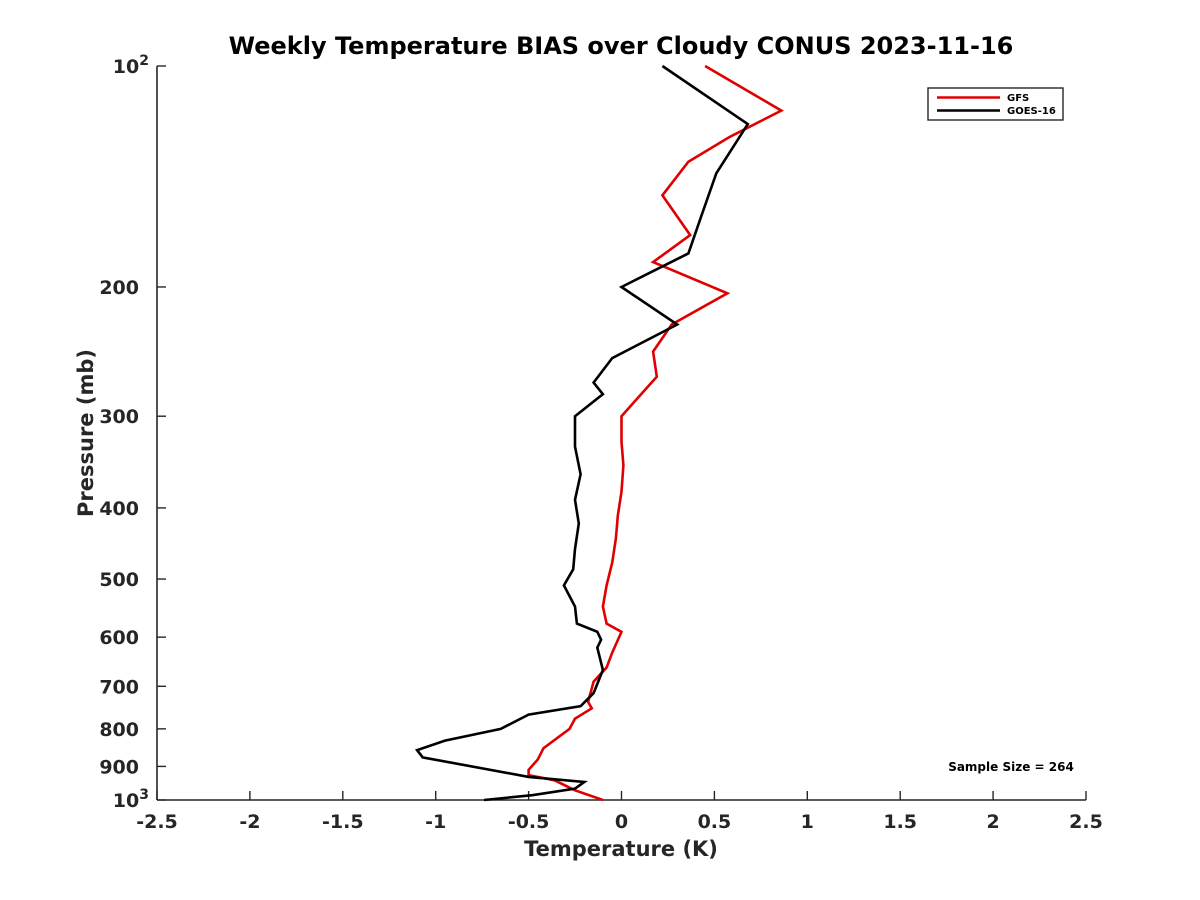 The width and height of the screenshot is (1200, 900). What do you see at coordinates (119, 580) in the screenshot?
I see `y-tick-label: 500` at bounding box center [119, 580].